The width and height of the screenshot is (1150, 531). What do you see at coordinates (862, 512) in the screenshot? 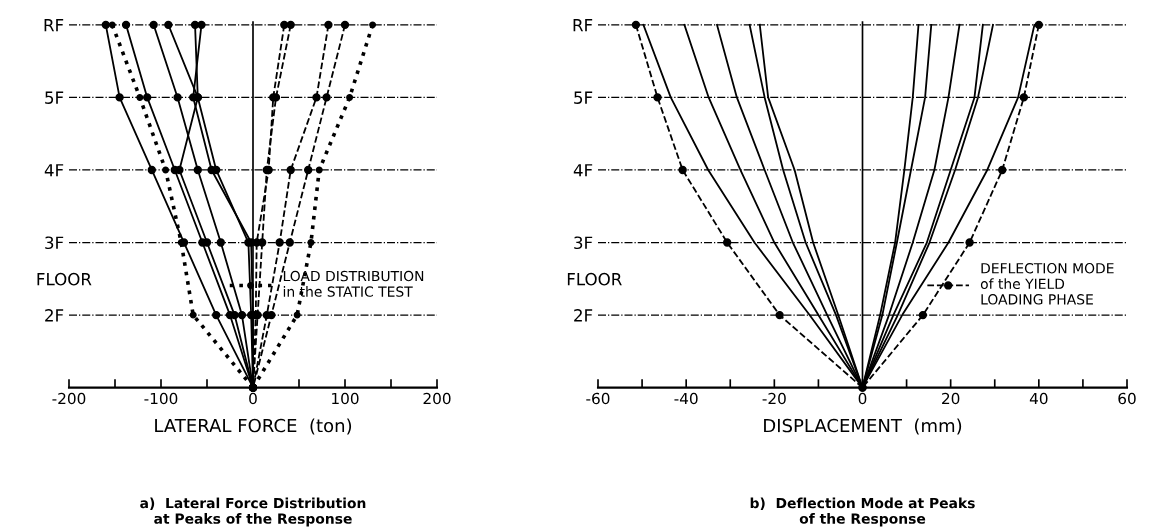
I see `text: b) Deflection Mode at Peaks of the Response` at bounding box center [862, 512].